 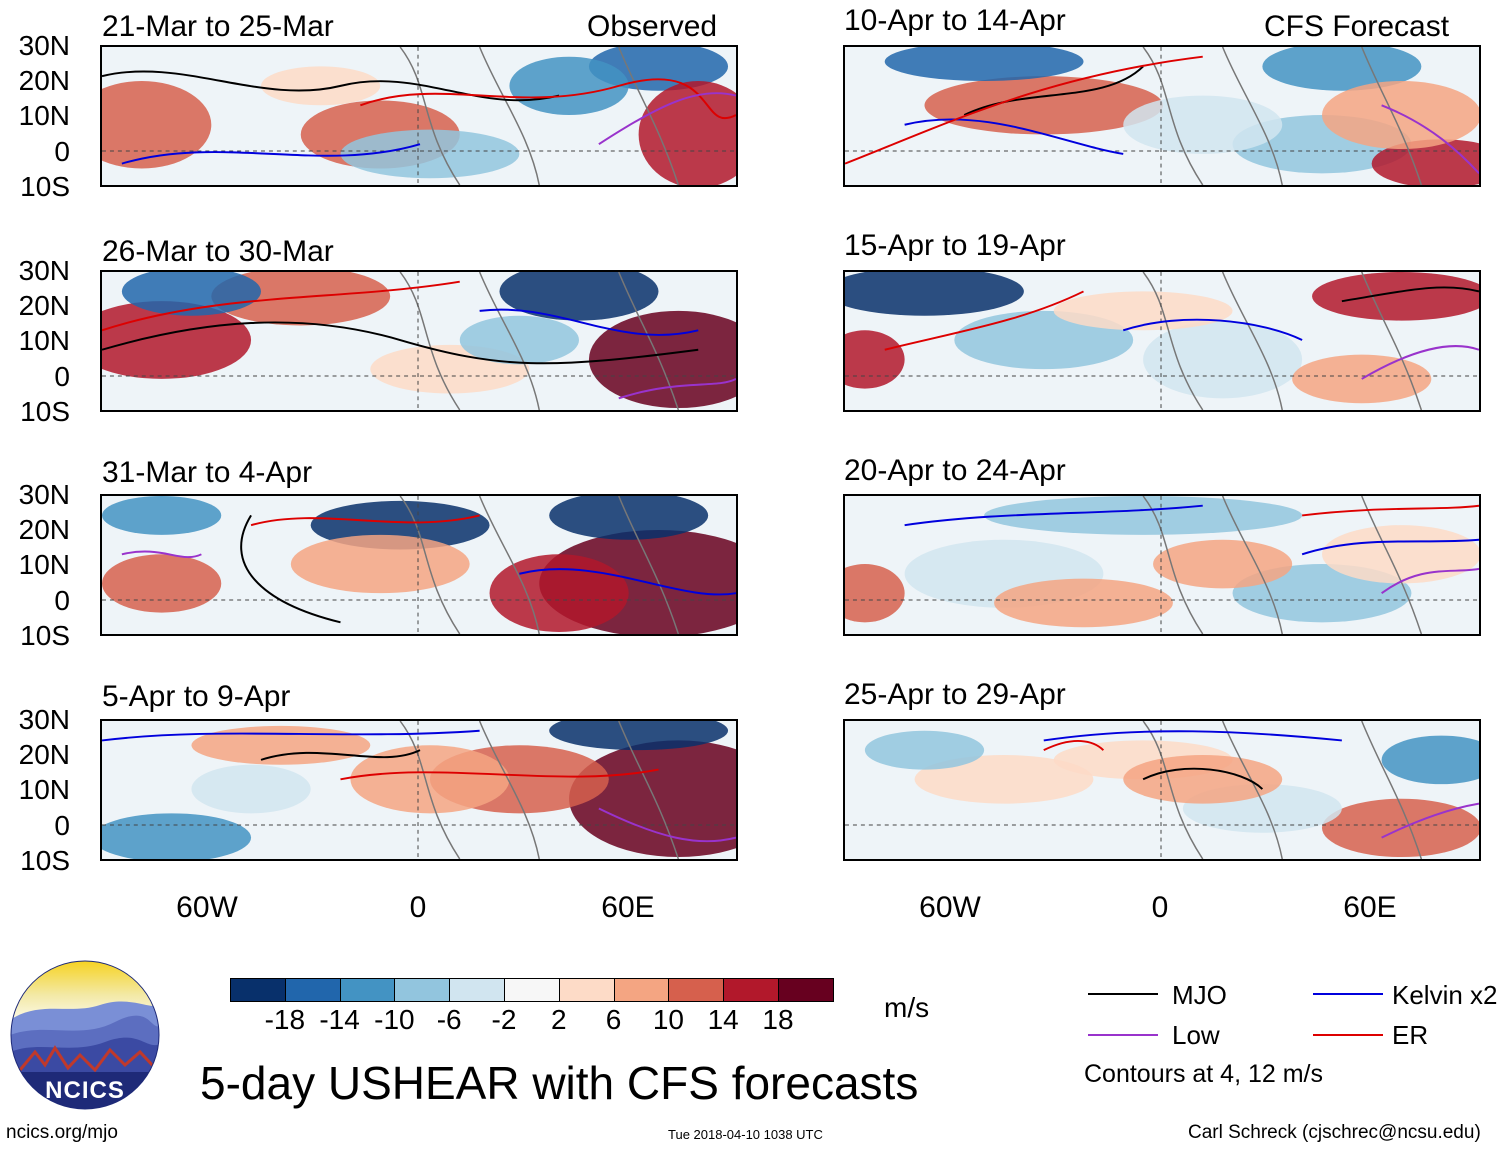 What do you see at coordinates (218, 251) in the screenshot?
I see `panel-title-left-2: 26-Mar to 30-Mar` at bounding box center [218, 251].